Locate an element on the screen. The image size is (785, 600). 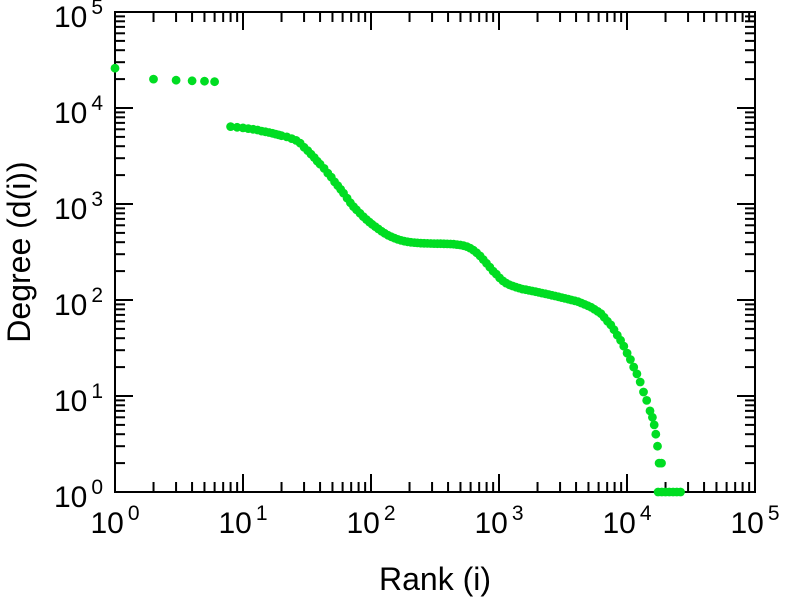
y-tick-label: 10 1 is located at coordinates (78, 399).